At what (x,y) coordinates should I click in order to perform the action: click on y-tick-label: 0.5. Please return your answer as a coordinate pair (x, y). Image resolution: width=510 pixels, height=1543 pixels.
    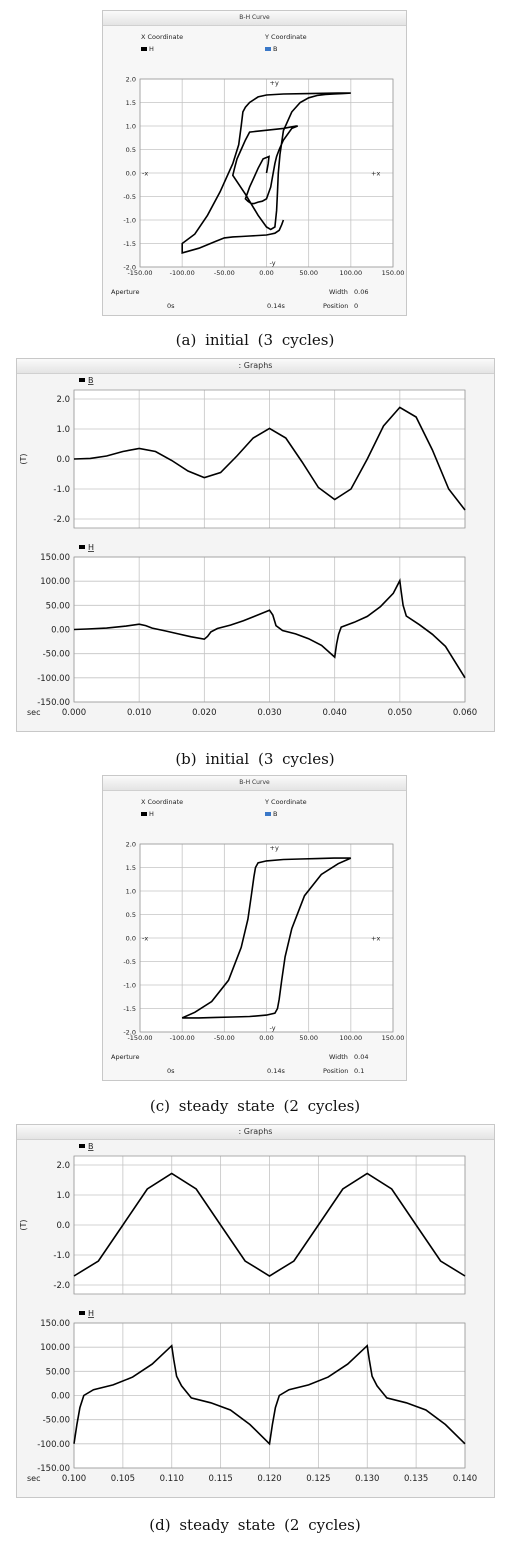
    Looking at the image, I should click on (131, 915).